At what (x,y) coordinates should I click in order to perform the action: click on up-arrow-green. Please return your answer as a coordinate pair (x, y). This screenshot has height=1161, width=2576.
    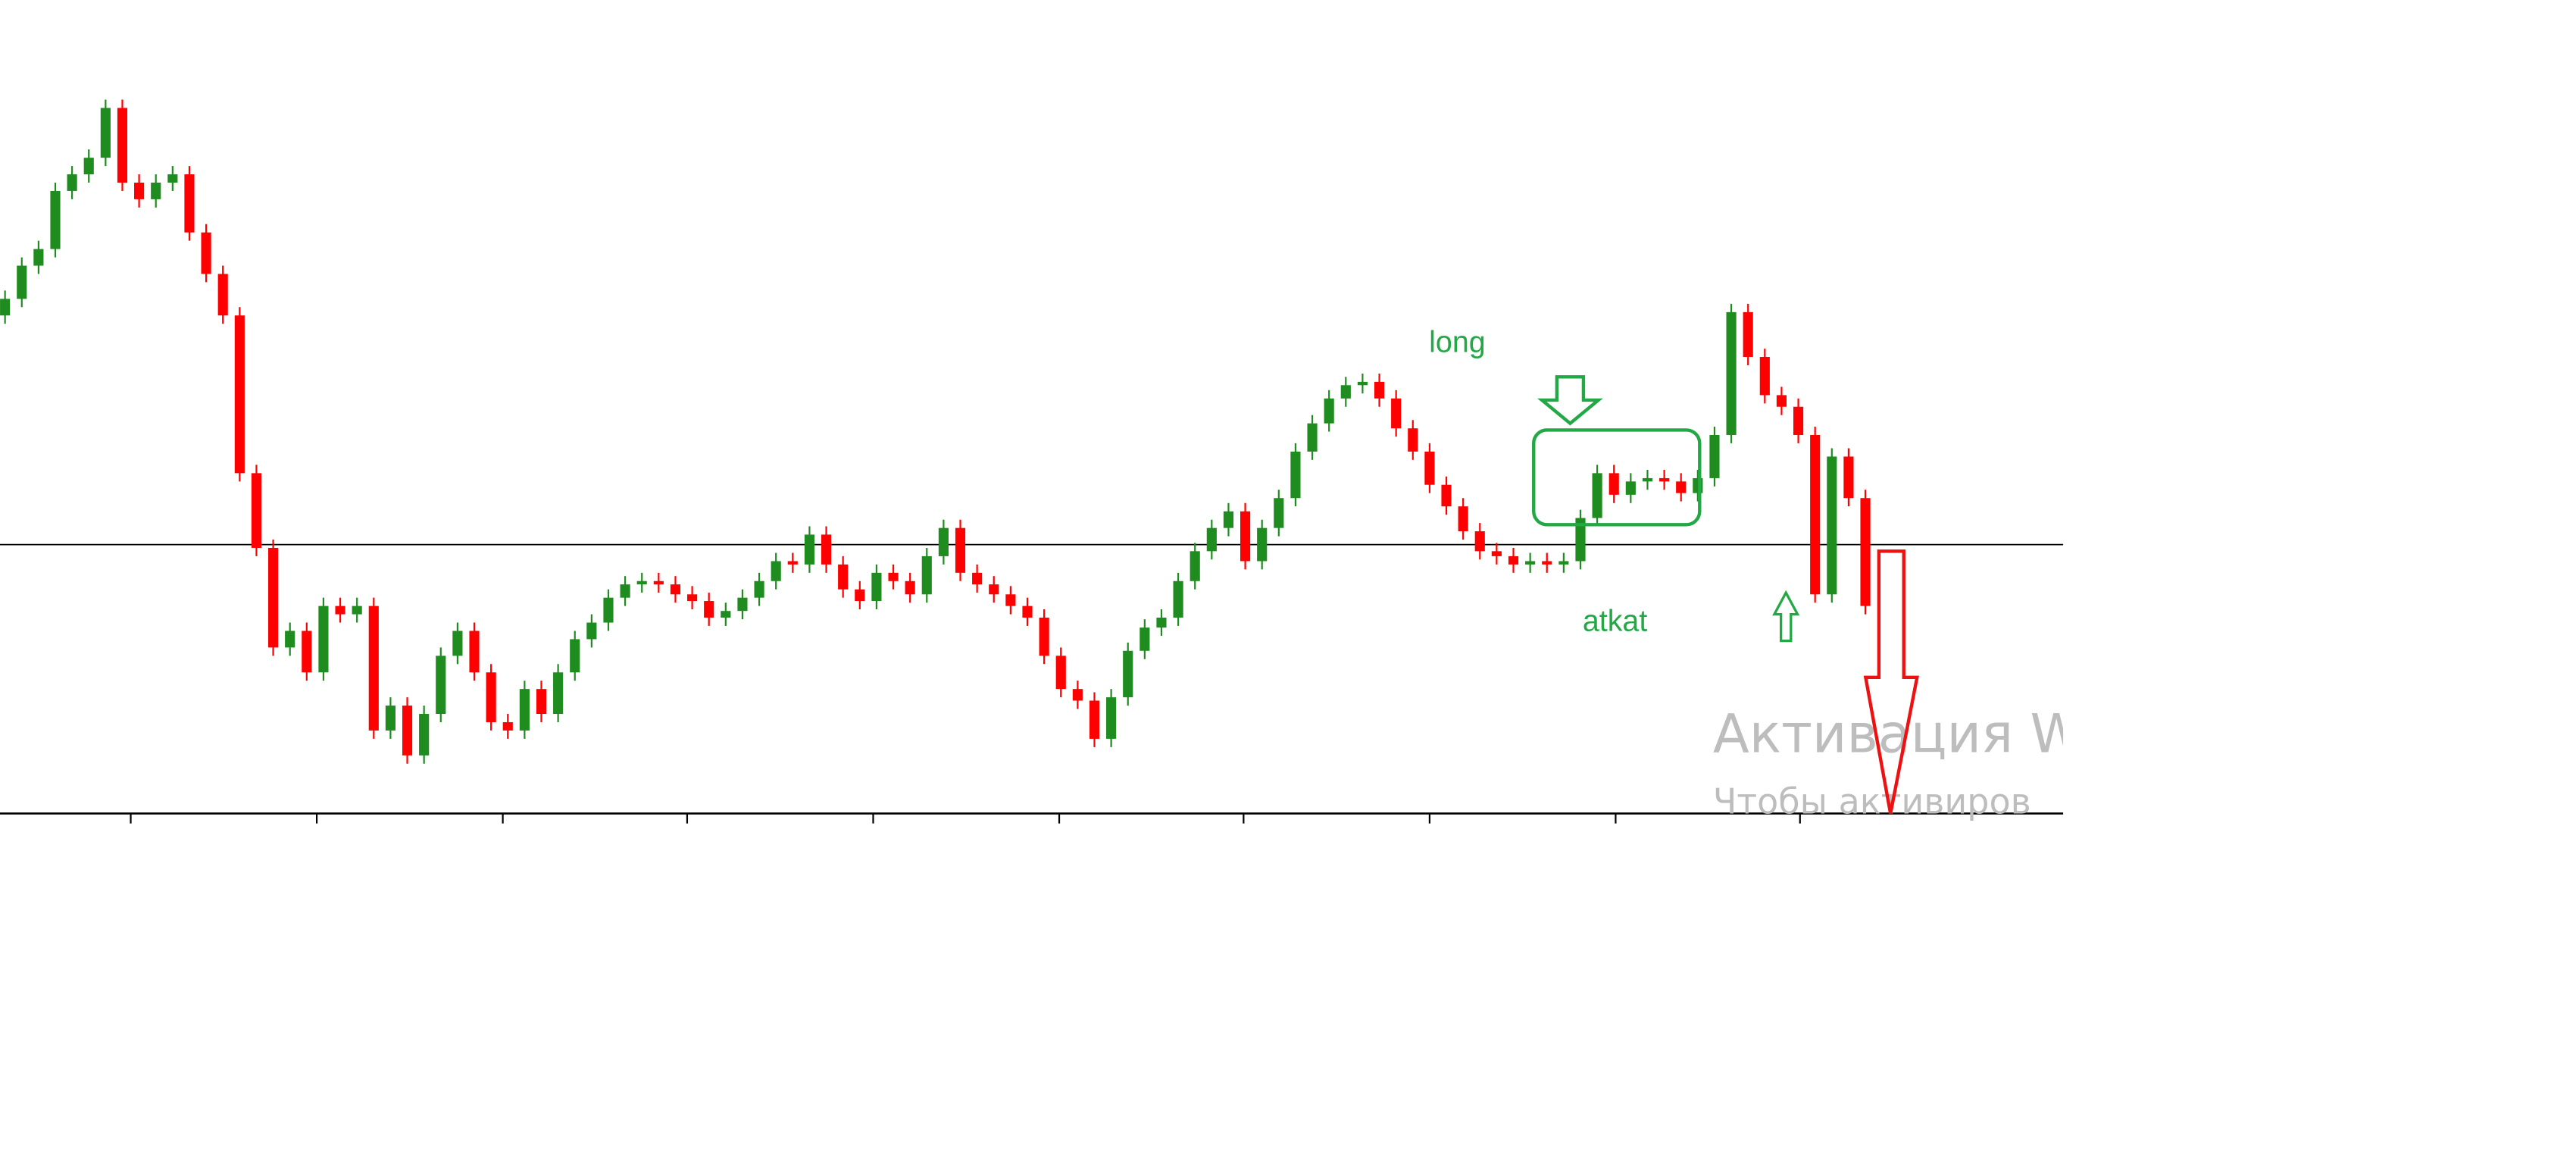
    Looking at the image, I should click on (1786, 616).